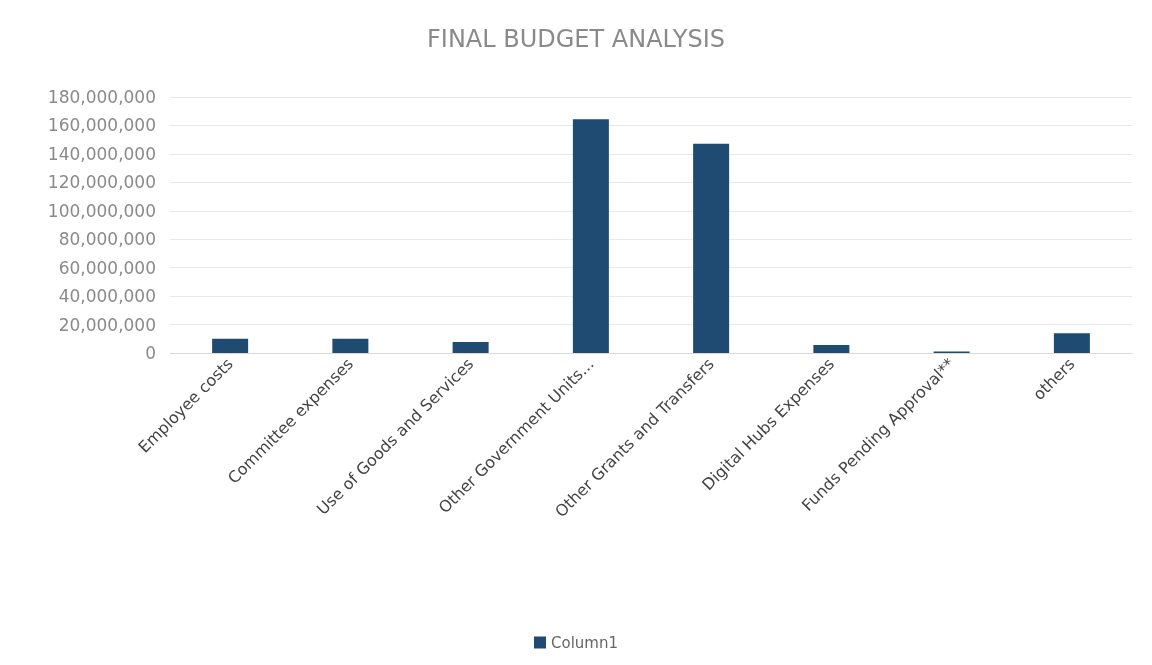  Describe the element at coordinates (101, 125) in the screenshot. I see `y-tick-label: 160,000,000` at that location.